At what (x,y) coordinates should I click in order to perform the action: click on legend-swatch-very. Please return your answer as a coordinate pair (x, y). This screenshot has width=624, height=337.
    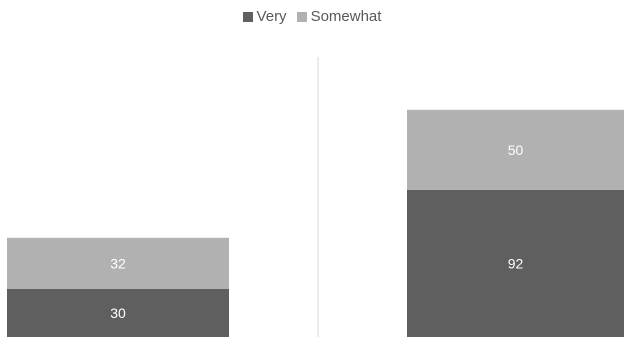
    Looking at the image, I should click on (247, 17).